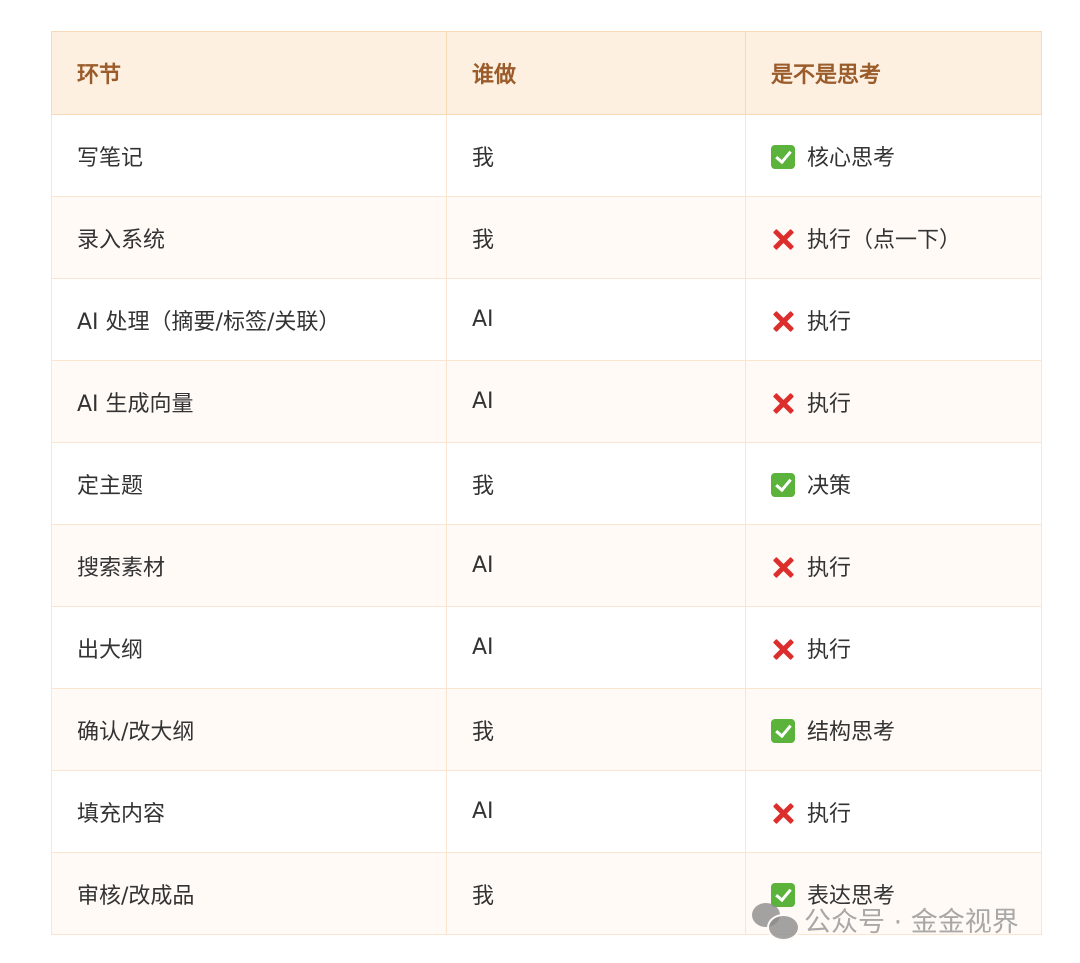 The height and width of the screenshot is (963, 1080). What do you see at coordinates (249, 811) in the screenshot?
I see `cell-step: 填充内容` at bounding box center [249, 811].